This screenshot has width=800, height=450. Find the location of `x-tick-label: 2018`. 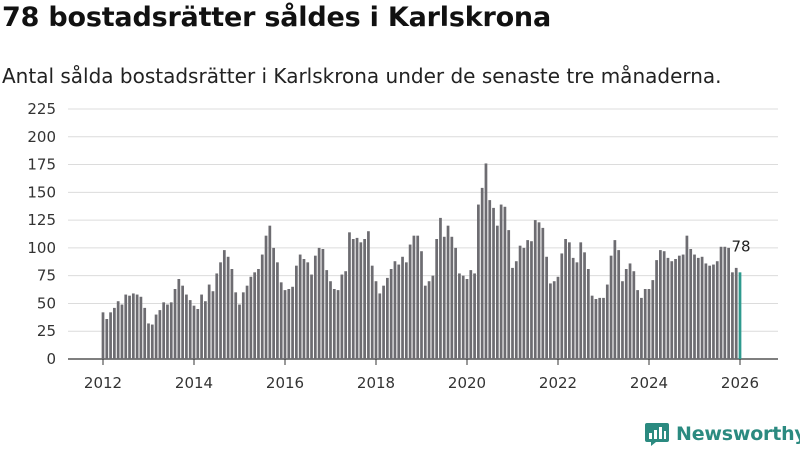

x-tick-label: 2018 is located at coordinates (376, 383).